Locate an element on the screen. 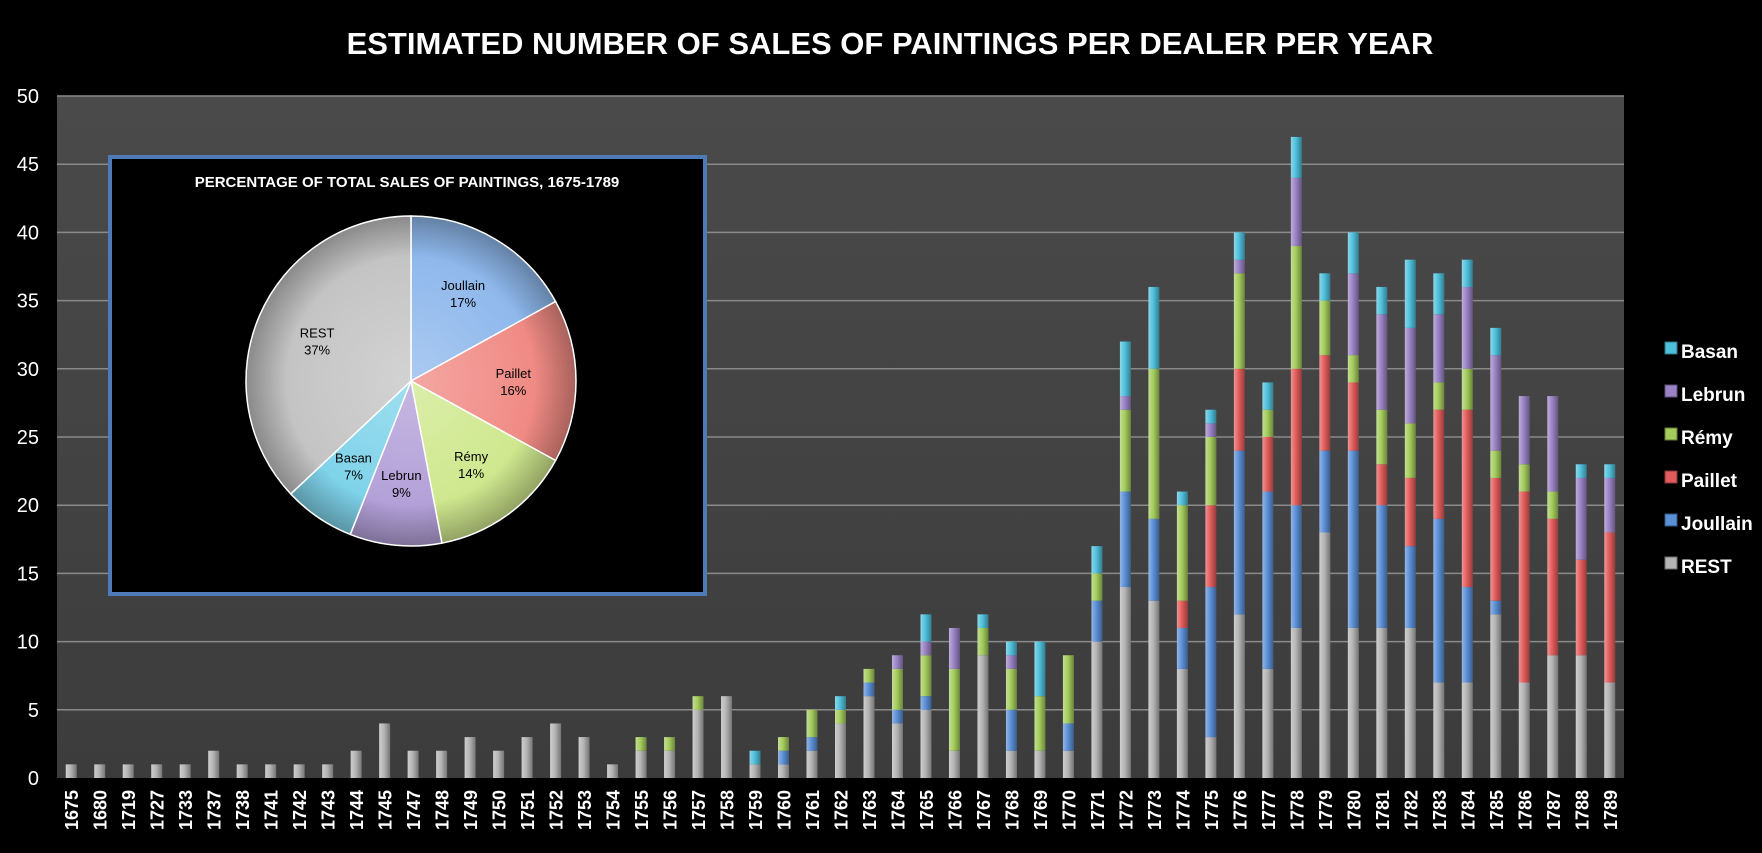 Image resolution: width=1762 pixels, height=853 pixels. x-tick-label: 1757 is located at coordinates (699, 810).